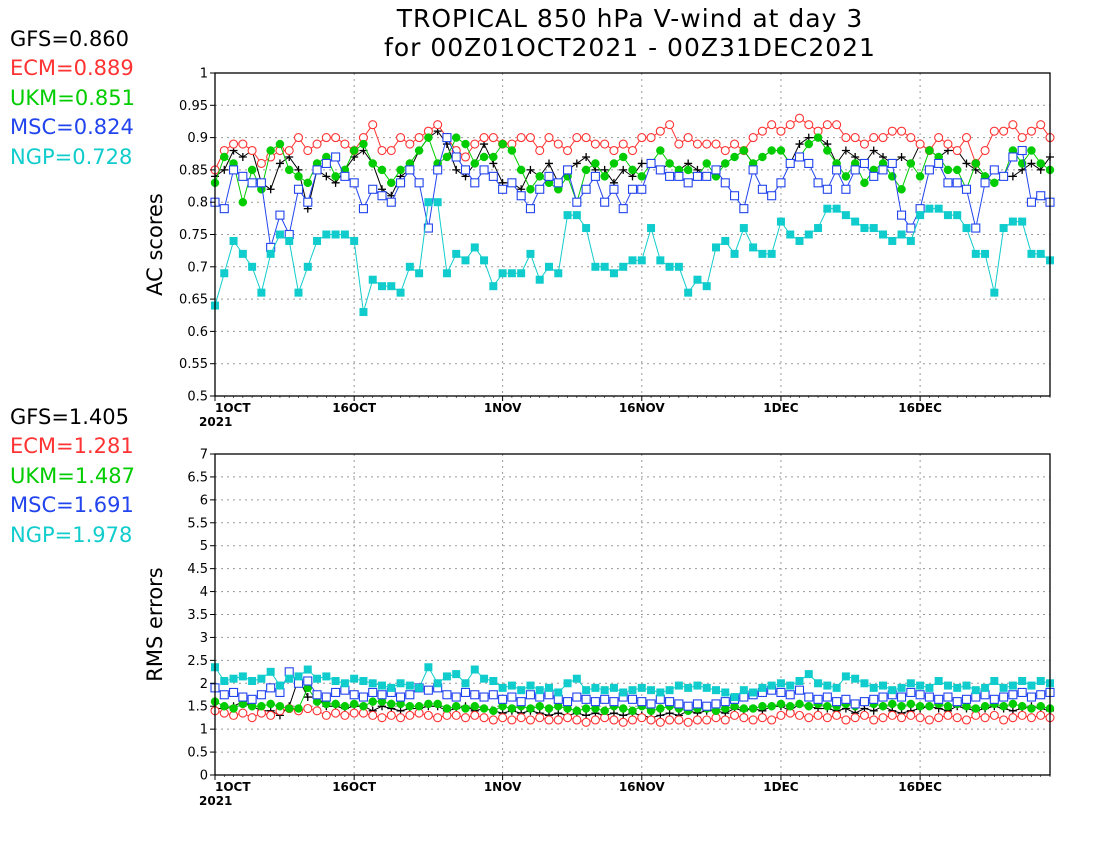 This screenshot has width=1100, height=850. I want to click on rms-xtick-label: 16NOV, so click(642, 787).